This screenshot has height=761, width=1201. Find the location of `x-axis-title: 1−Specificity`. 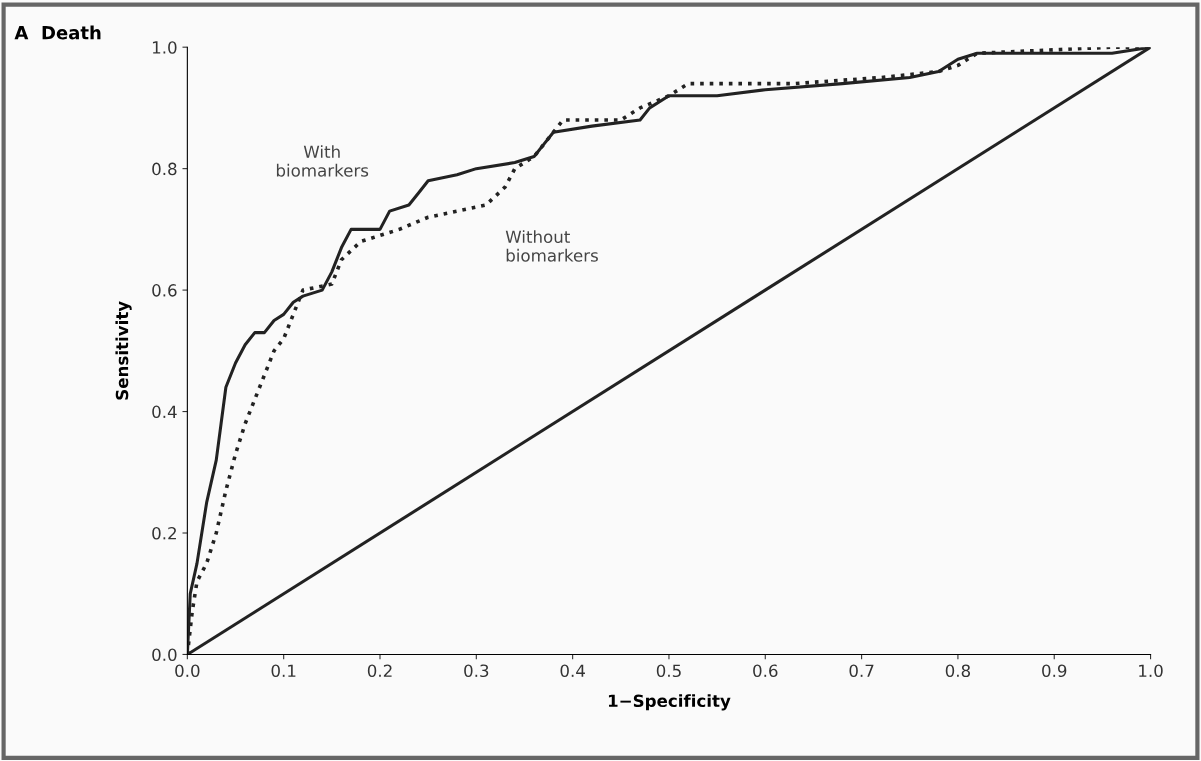

x-axis-title: 1−Specificity is located at coordinates (669, 702).